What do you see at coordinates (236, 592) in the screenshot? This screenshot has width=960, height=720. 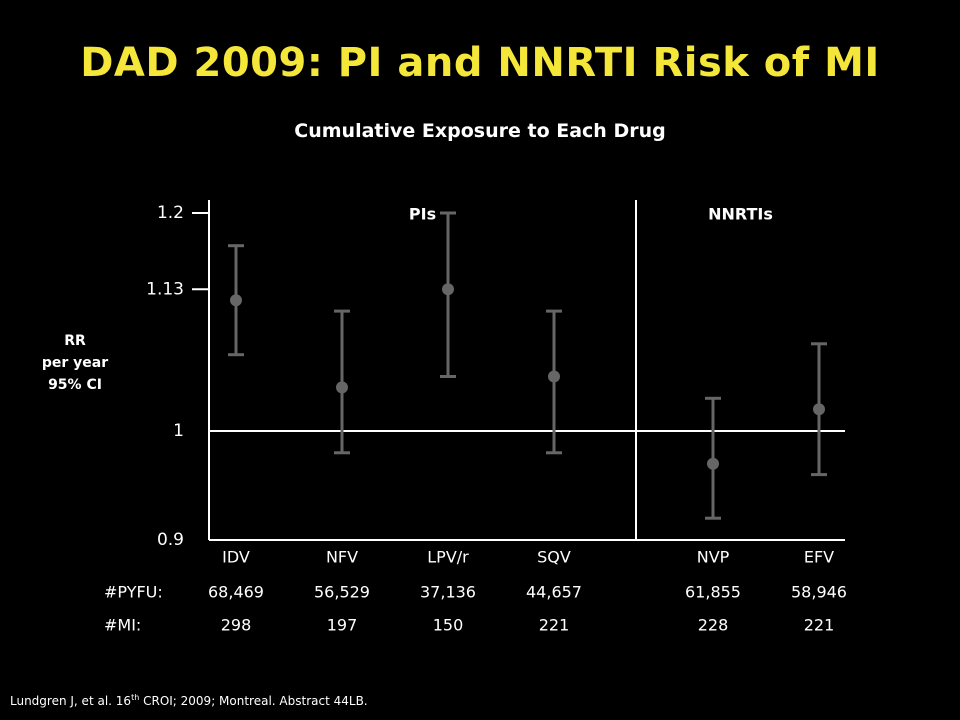 I see `pyfu-value: 68,469` at bounding box center [236, 592].